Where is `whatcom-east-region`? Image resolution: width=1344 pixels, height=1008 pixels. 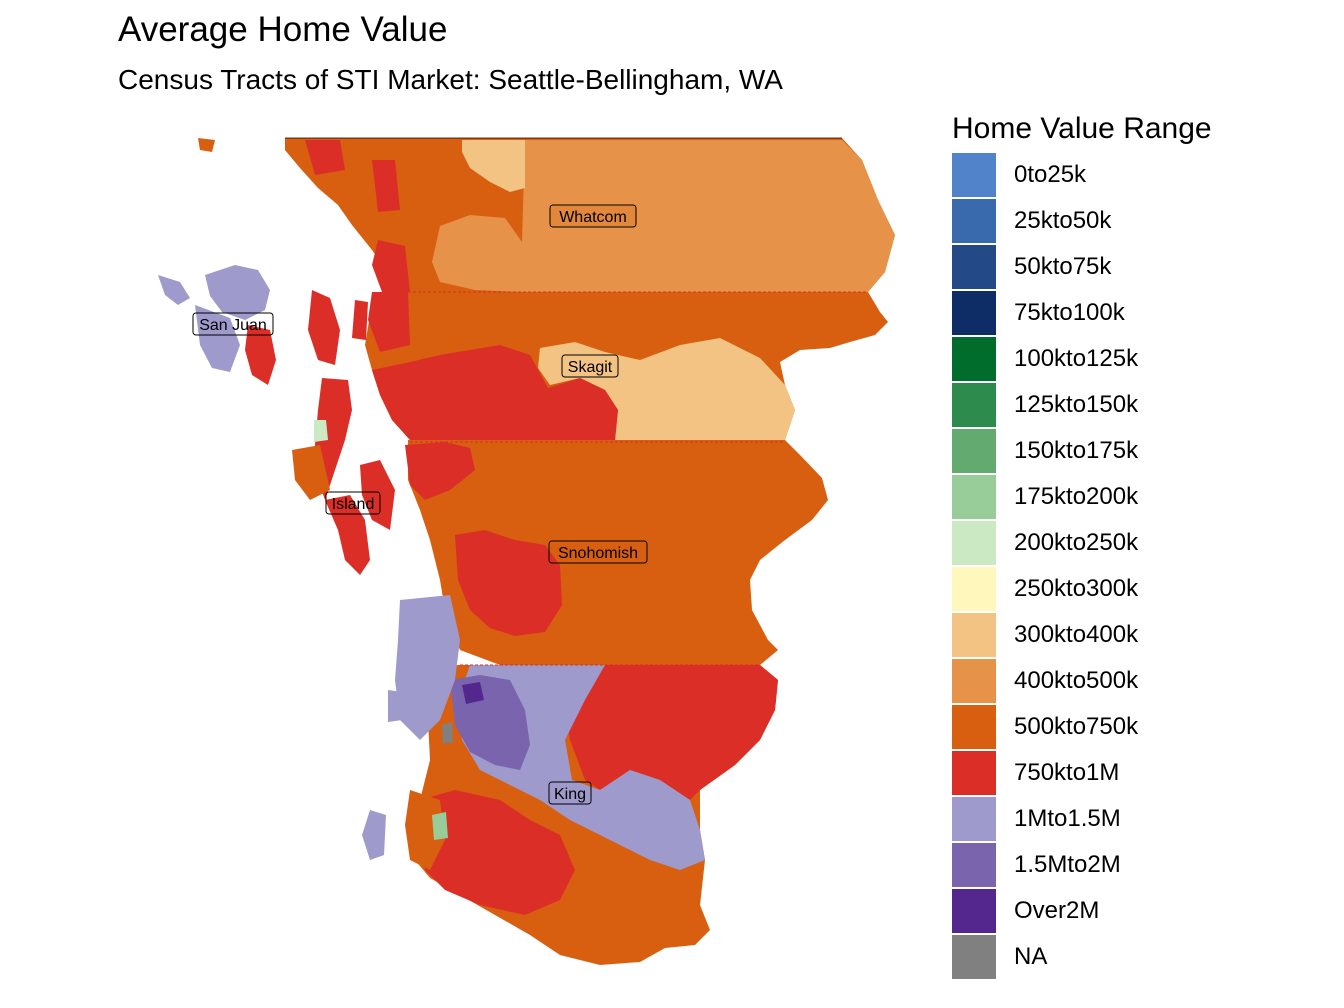 whatcom-east-region is located at coordinates (663, 216).